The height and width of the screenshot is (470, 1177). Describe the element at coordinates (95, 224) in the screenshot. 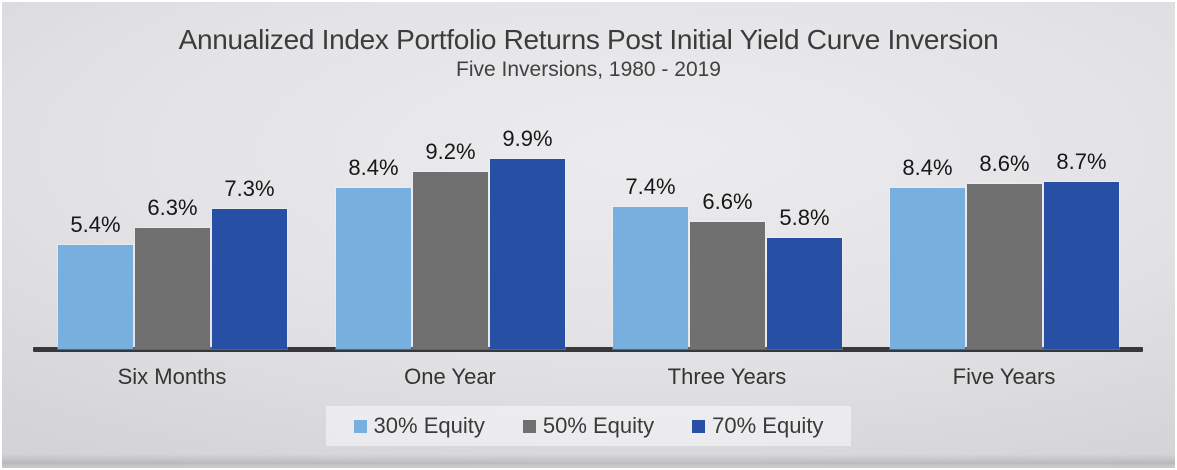

I see `bar-value-label: 5.4%` at that location.